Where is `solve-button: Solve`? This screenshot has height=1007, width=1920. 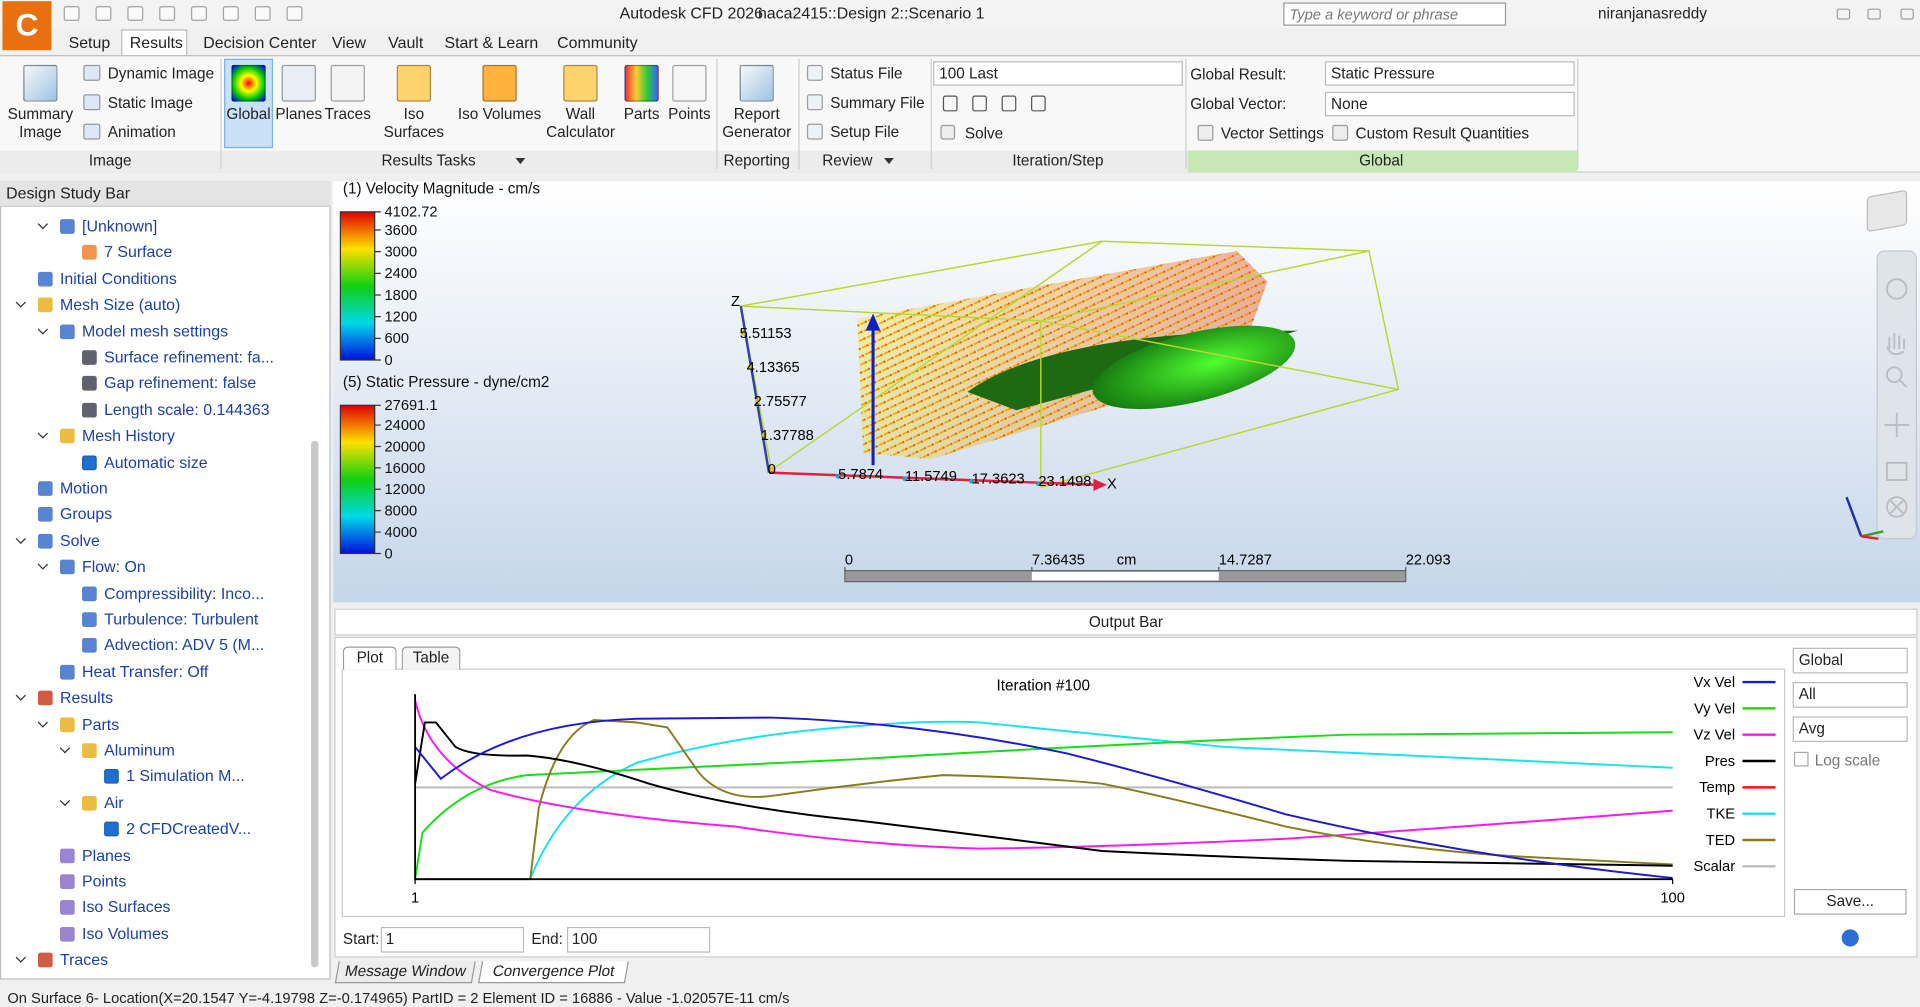 solve-button: Solve is located at coordinates (984, 133).